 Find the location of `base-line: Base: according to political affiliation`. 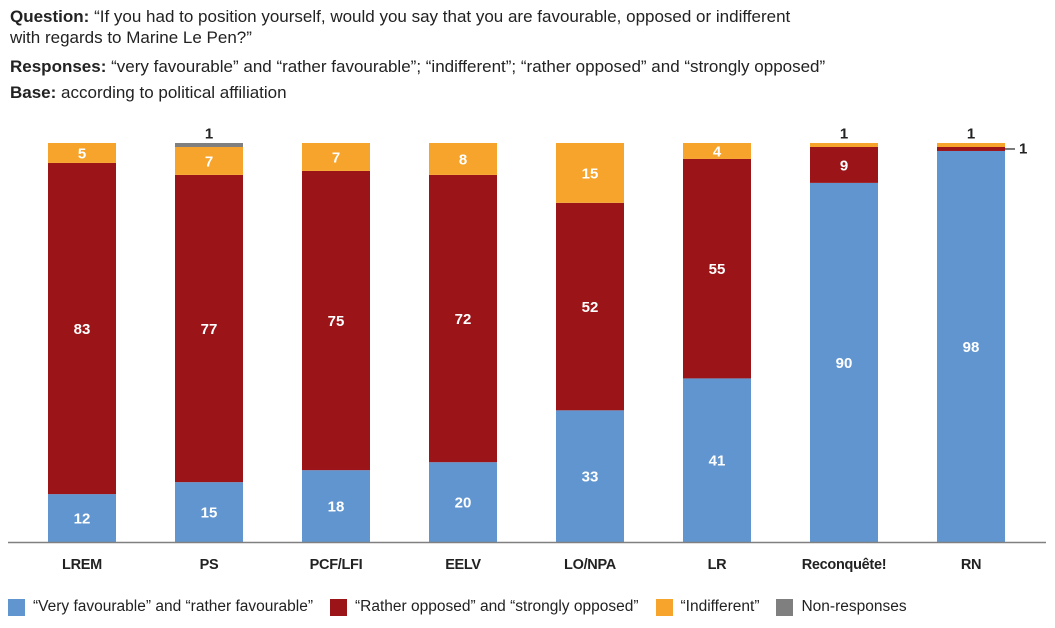

base-line: Base: according to political affiliation is located at coordinates (148, 92).